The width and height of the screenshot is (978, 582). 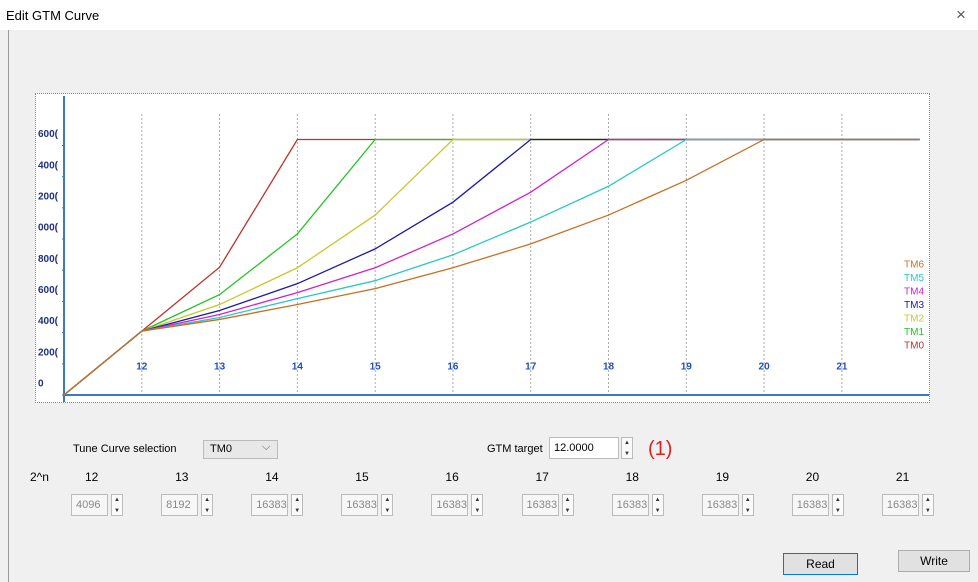 I want to click on tune-label: Tune Curve selection, so click(x=125, y=449).